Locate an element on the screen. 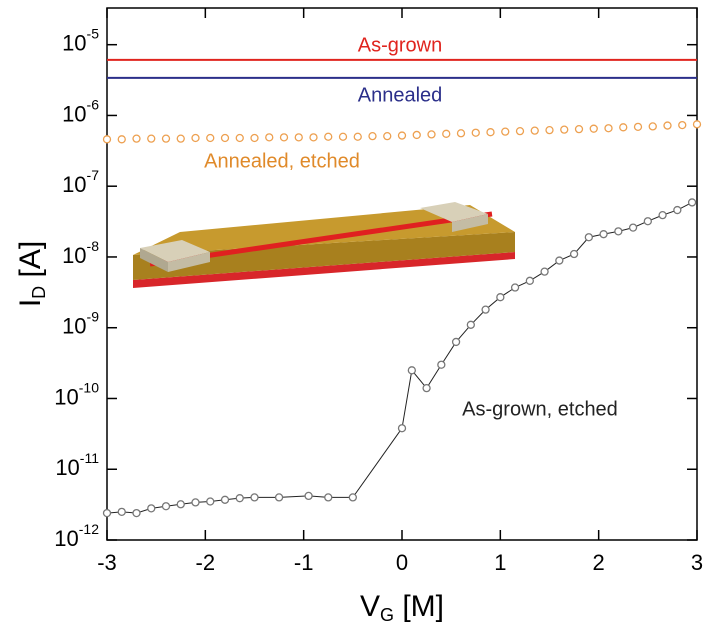 The image size is (708, 634). series-label: As-grown is located at coordinates (400, 45).